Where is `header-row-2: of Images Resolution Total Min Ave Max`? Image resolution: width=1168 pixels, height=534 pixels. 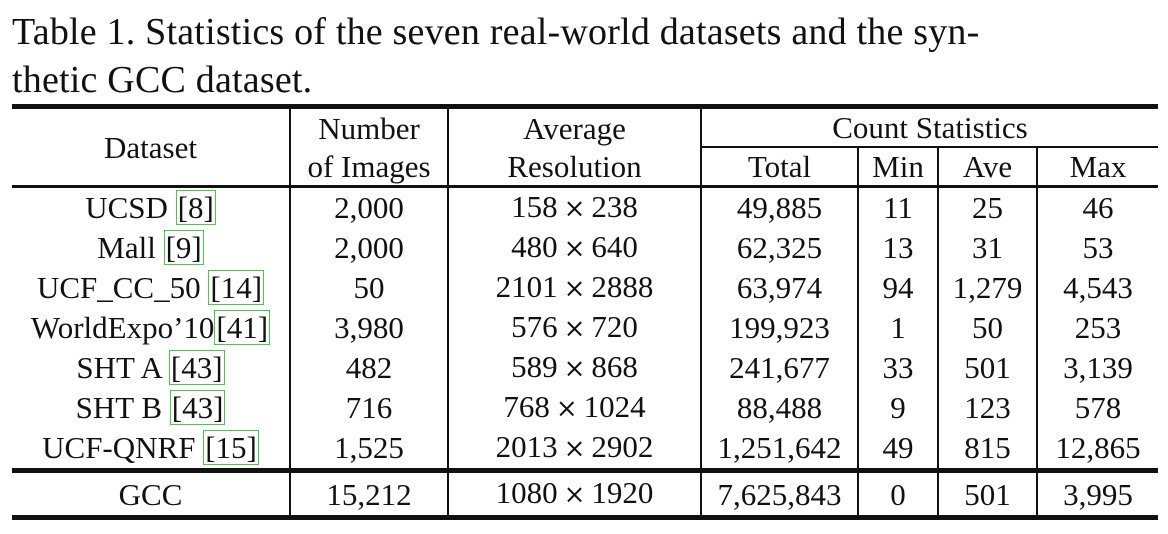 header-row-2: of Images Resolution Total Min Ave Max is located at coordinates (585, 167).